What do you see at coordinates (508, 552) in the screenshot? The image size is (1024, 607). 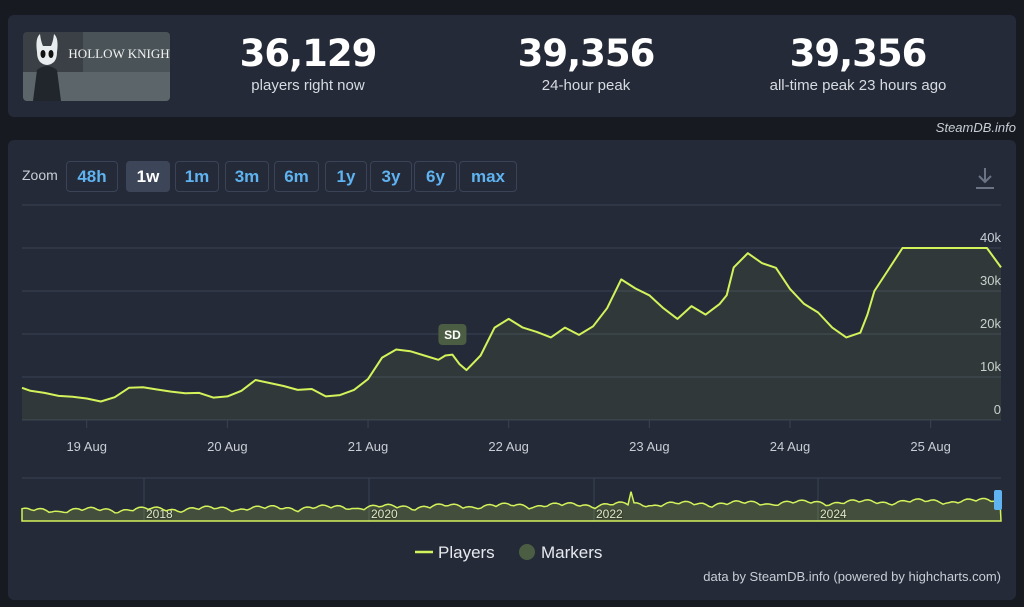 I see `legend: Players Markers` at bounding box center [508, 552].